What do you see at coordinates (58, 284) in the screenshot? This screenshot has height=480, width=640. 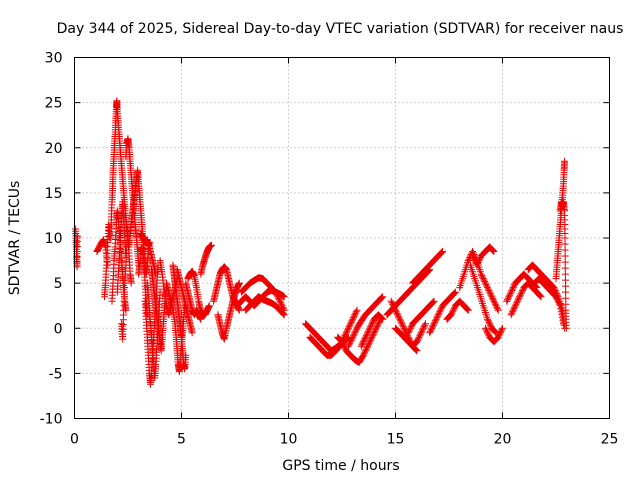 I see `y-tick-label: 5` at bounding box center [58, 284].